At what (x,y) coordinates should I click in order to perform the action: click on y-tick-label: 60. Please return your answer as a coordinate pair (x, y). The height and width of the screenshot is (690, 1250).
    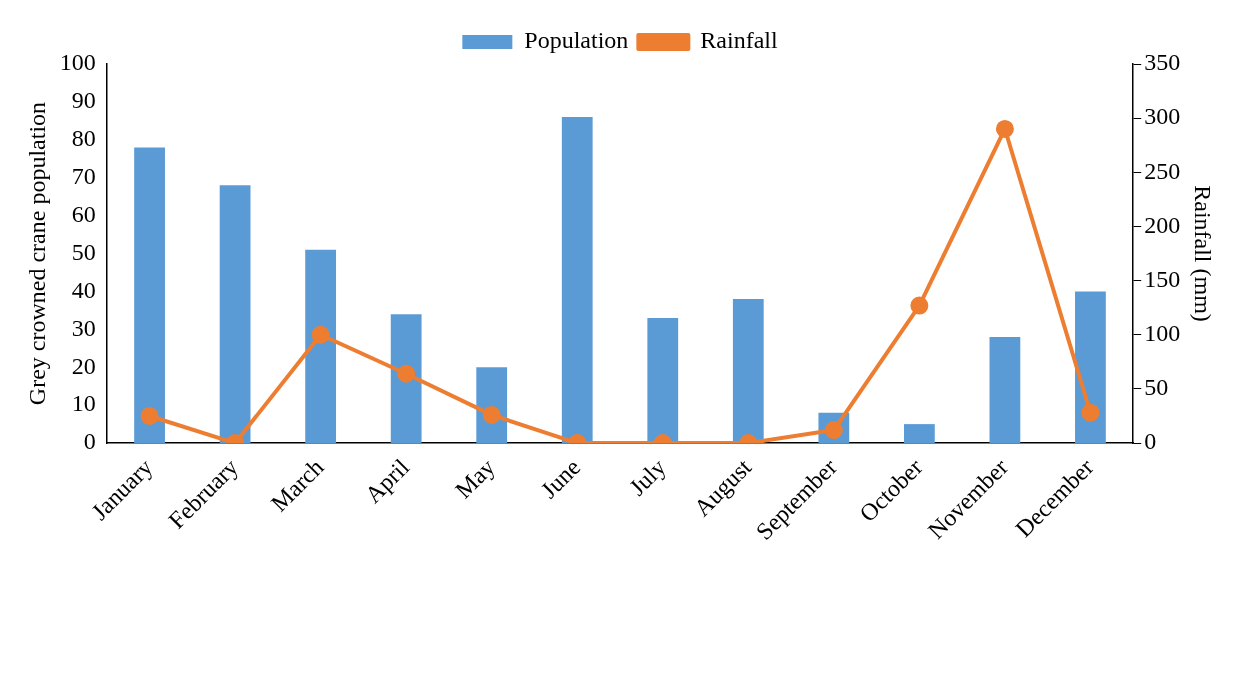
    Looking at the image, I should click on (83, 213).